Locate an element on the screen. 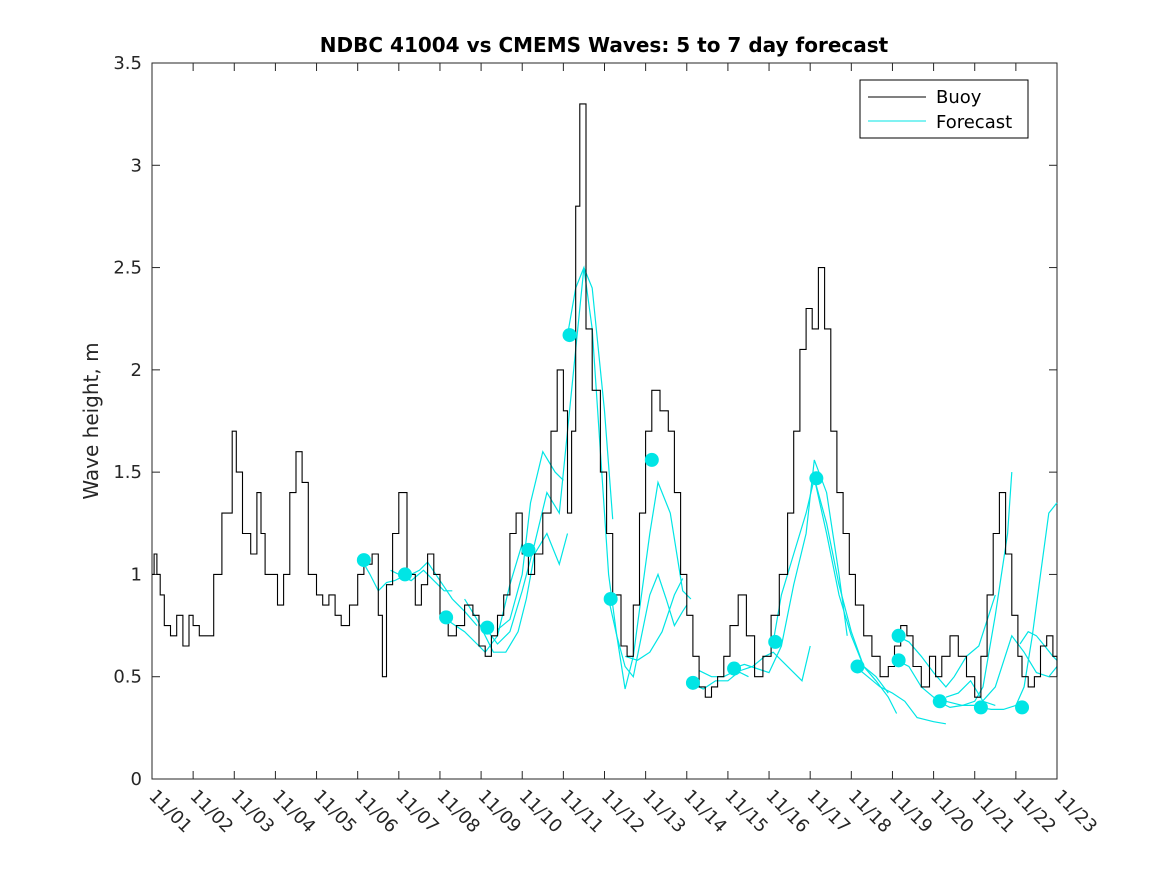  y-tick-label: 1.5 is located at coordinates (127, 472).